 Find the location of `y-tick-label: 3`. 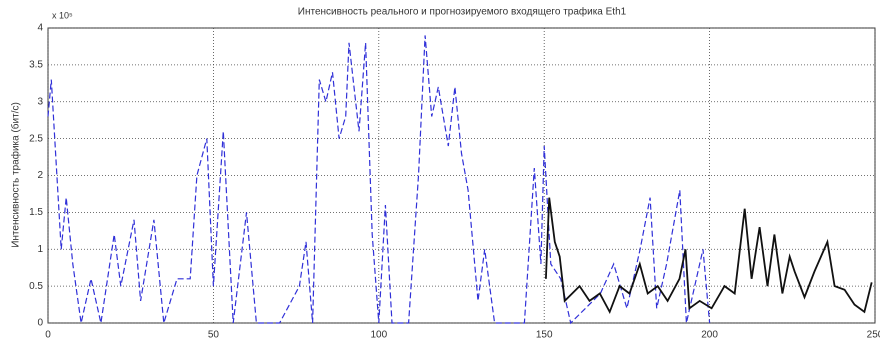

y-tick-label: 3 is located at coordinates (40, 101).